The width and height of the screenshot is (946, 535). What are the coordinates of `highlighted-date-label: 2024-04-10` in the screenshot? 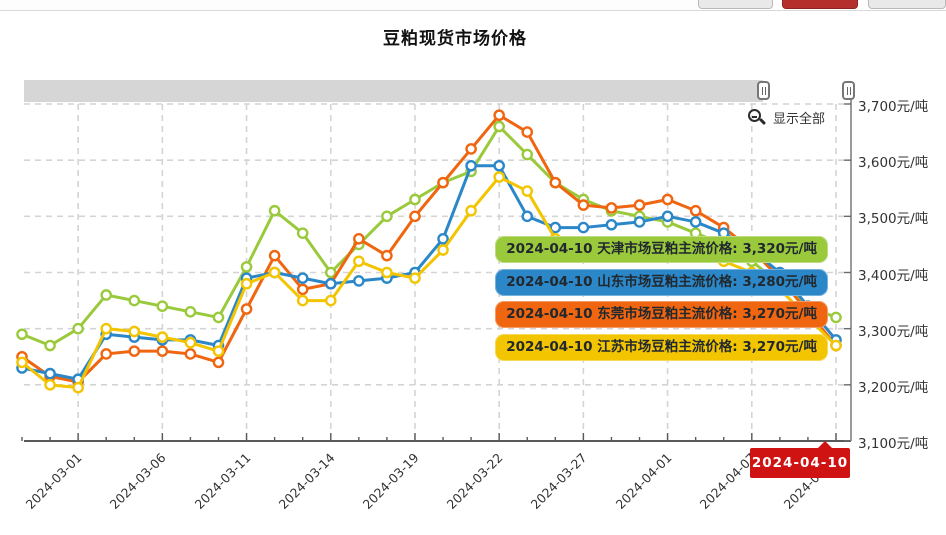 It's located at (800, 459).